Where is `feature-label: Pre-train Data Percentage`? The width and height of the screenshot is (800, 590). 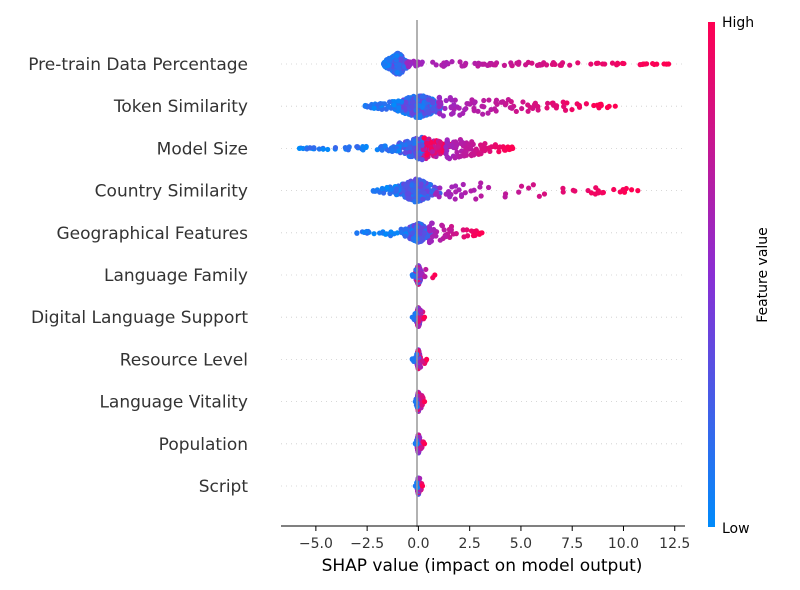 feature-label: Pre-train Data Percentage is located at coordinates (138, 65).